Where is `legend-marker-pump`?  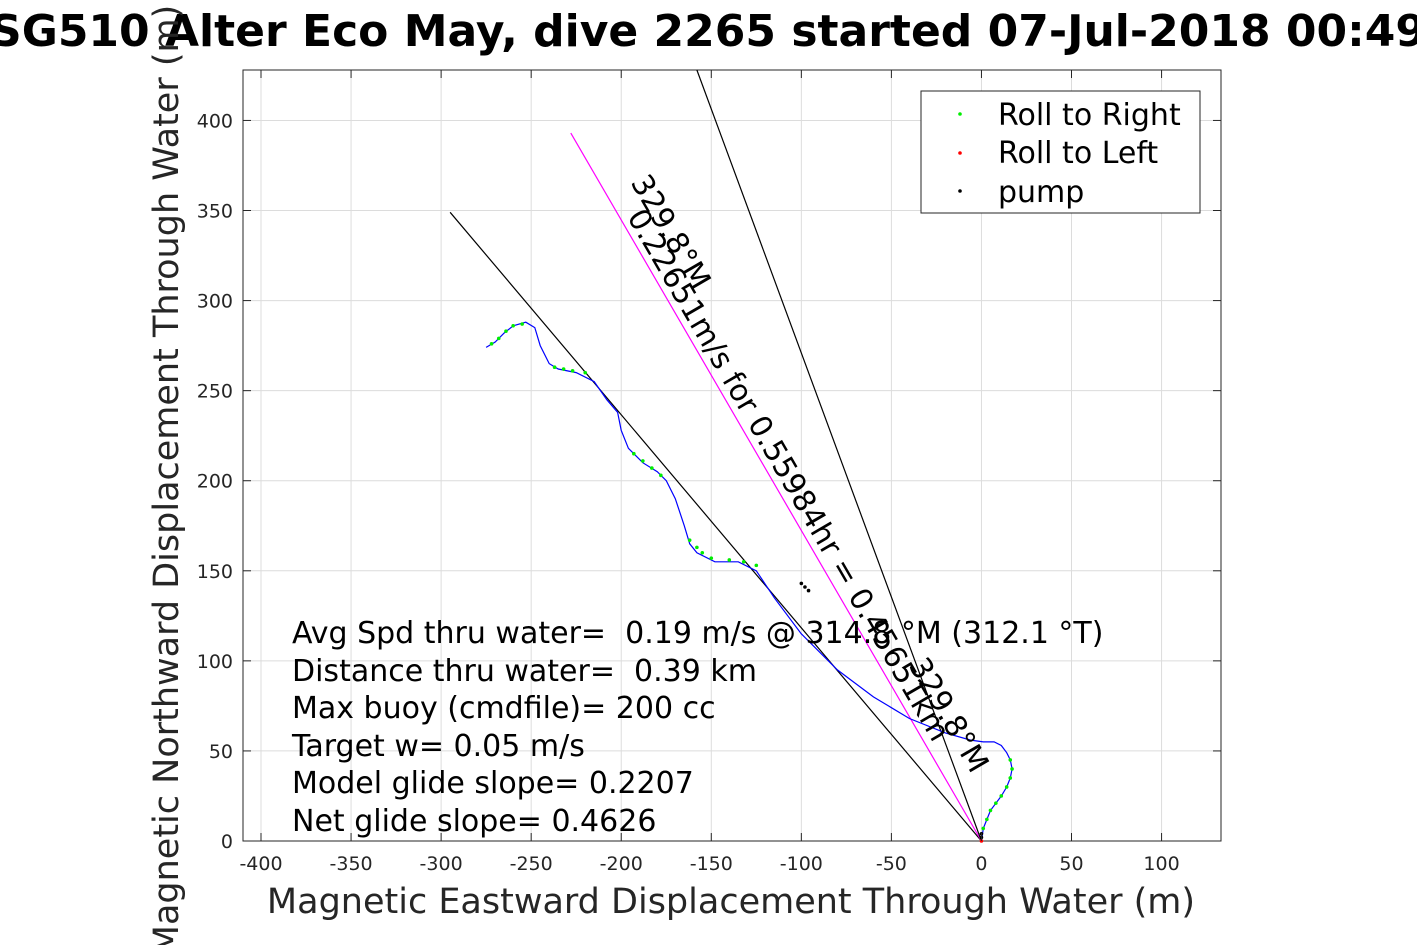
legend-marker-pump is located at coordinates (960, 191).